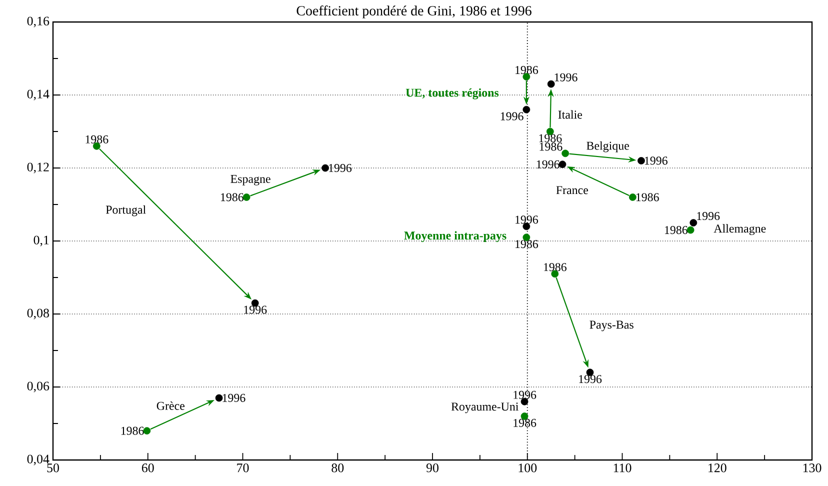 The height and width of the screenshot is (486, 828). I want to click on annotation: Espagne, so click(250, 180).